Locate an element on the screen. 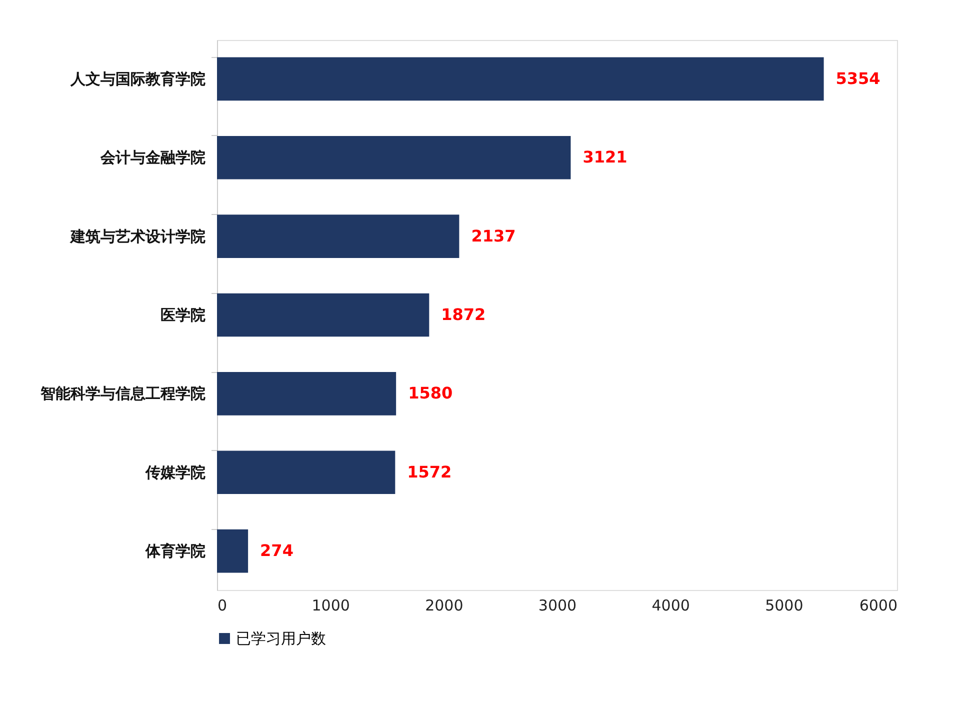 Image resolution: width=962 pixels, height=705 pixels. x-tick-label: 2000 is located at coordinates (444, 605).